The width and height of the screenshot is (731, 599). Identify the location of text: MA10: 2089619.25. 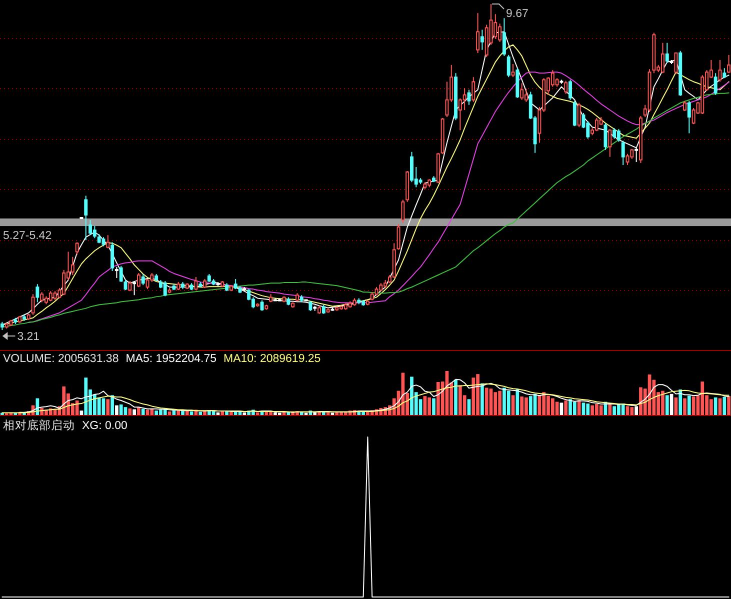
(272, 359).